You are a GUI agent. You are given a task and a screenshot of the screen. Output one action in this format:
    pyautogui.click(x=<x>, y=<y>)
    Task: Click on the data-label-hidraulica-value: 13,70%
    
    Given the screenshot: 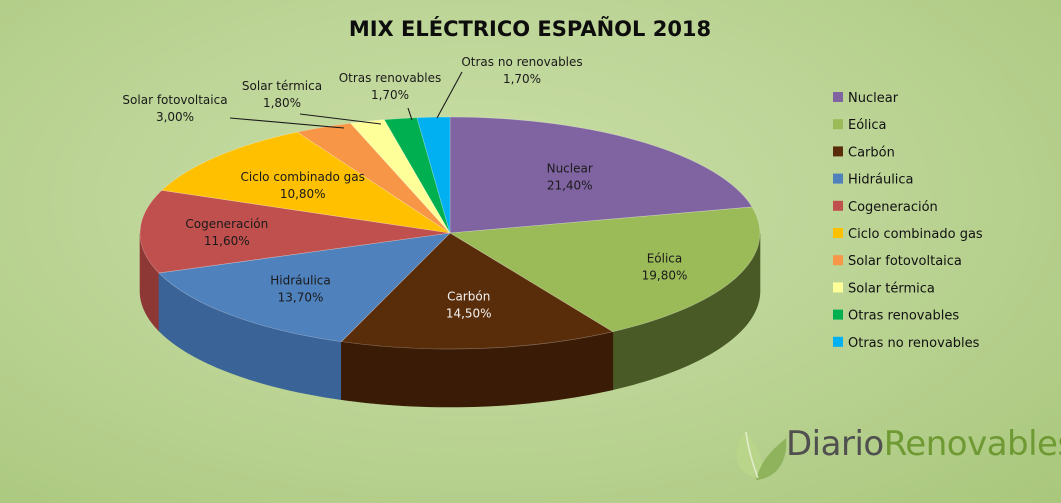 What is the action you would take?
    pyautogui.click(x=301, y=298)
    